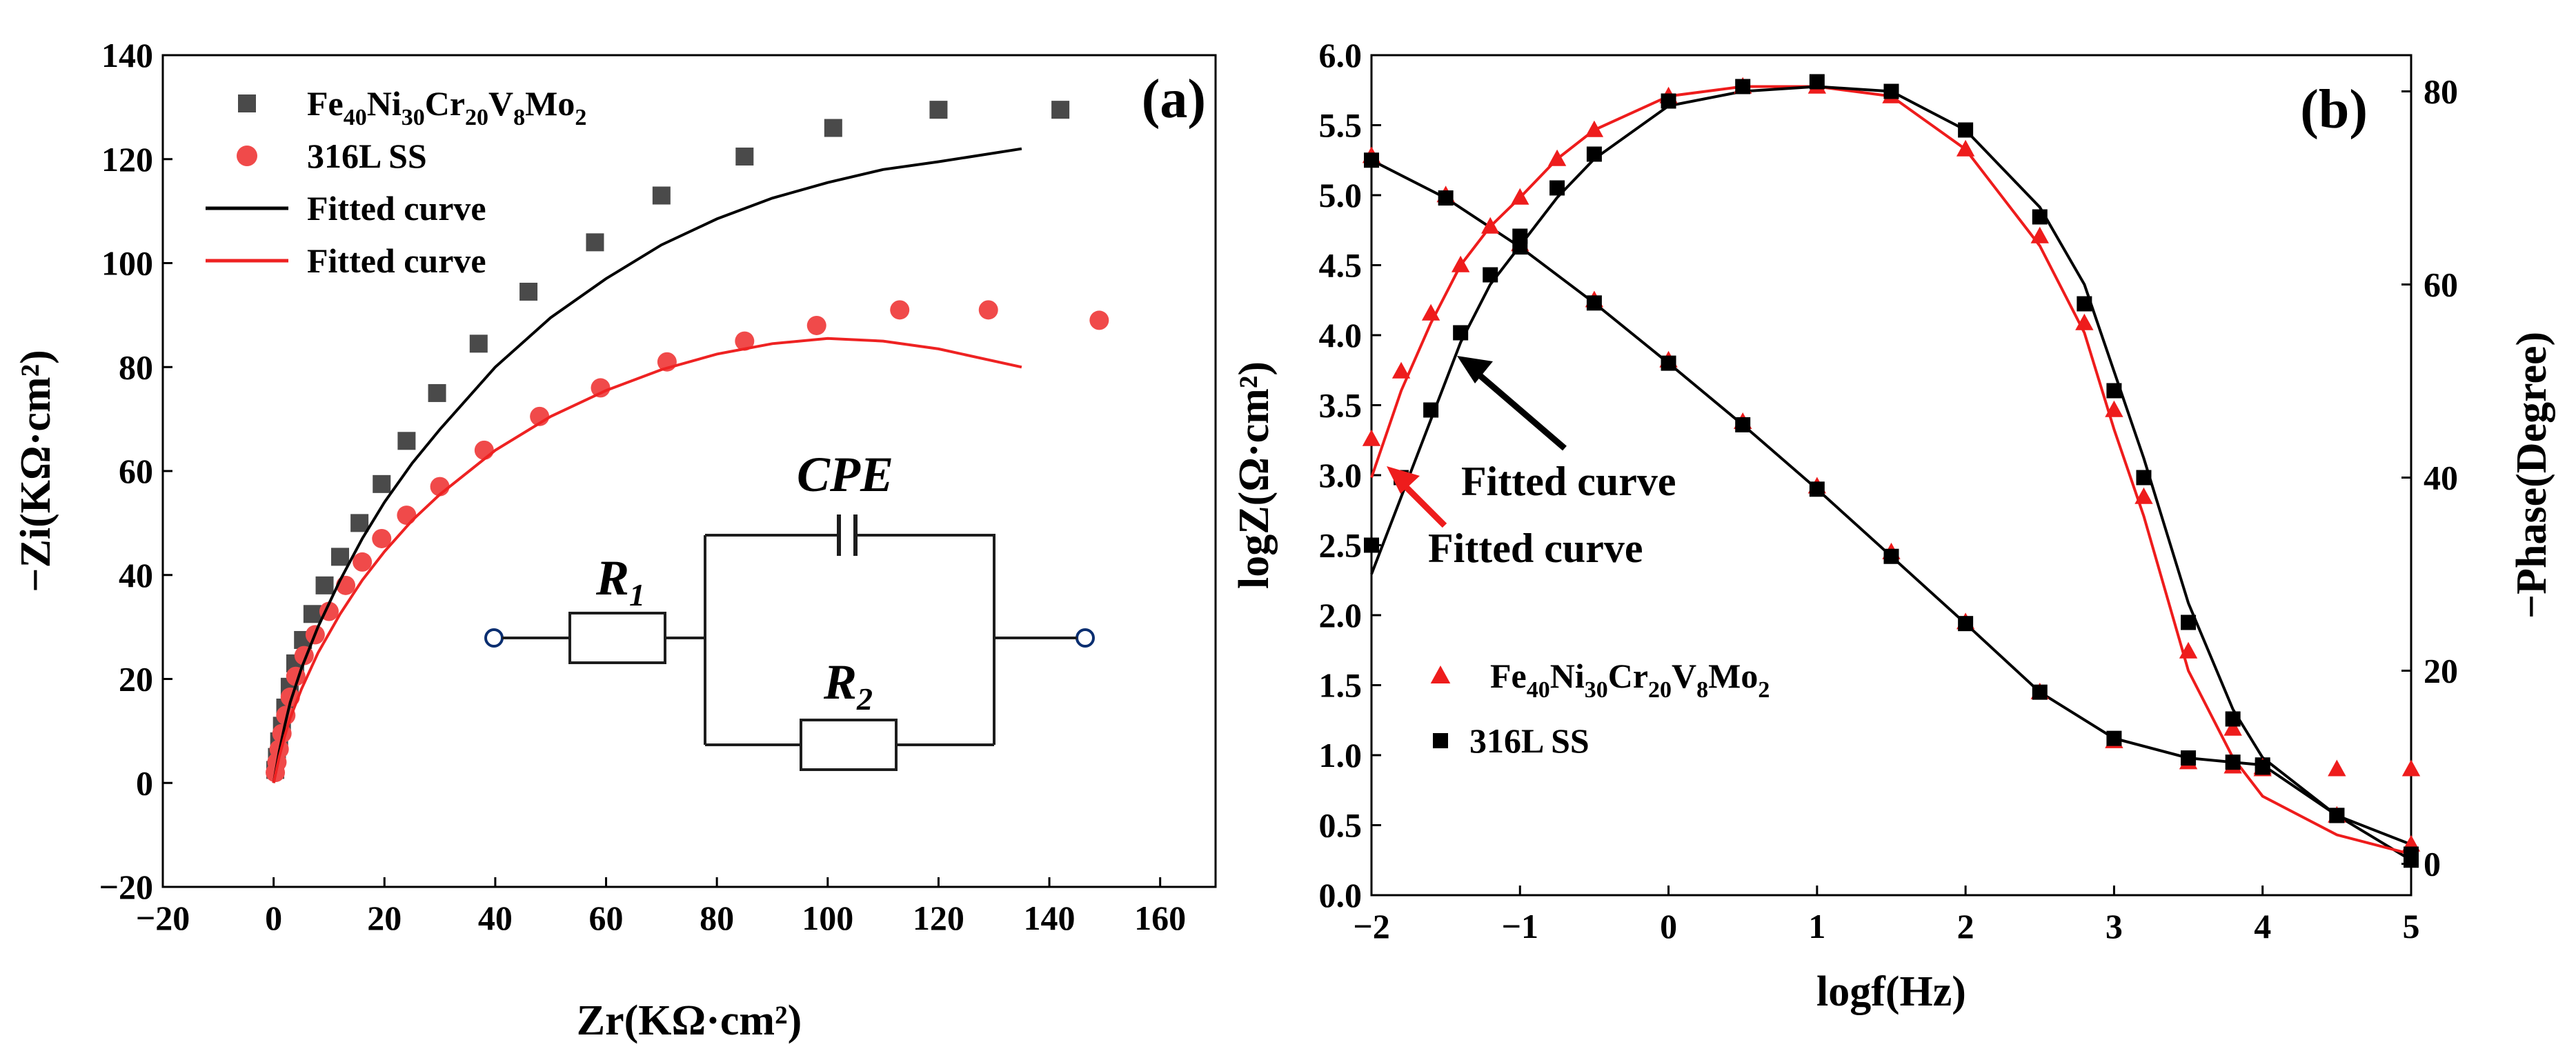 Image resolution: width=2576 pixels, height=1060 pixels. I want to click on y-tick-label: 1.0, so click(1341, 755).